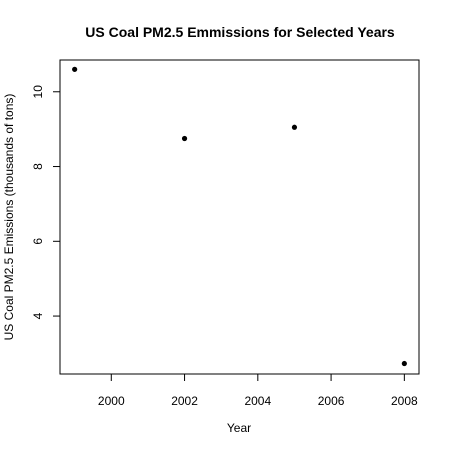 This screenshot has height=450, width=450. I want to click on data-point-2005, so click(294, 127).